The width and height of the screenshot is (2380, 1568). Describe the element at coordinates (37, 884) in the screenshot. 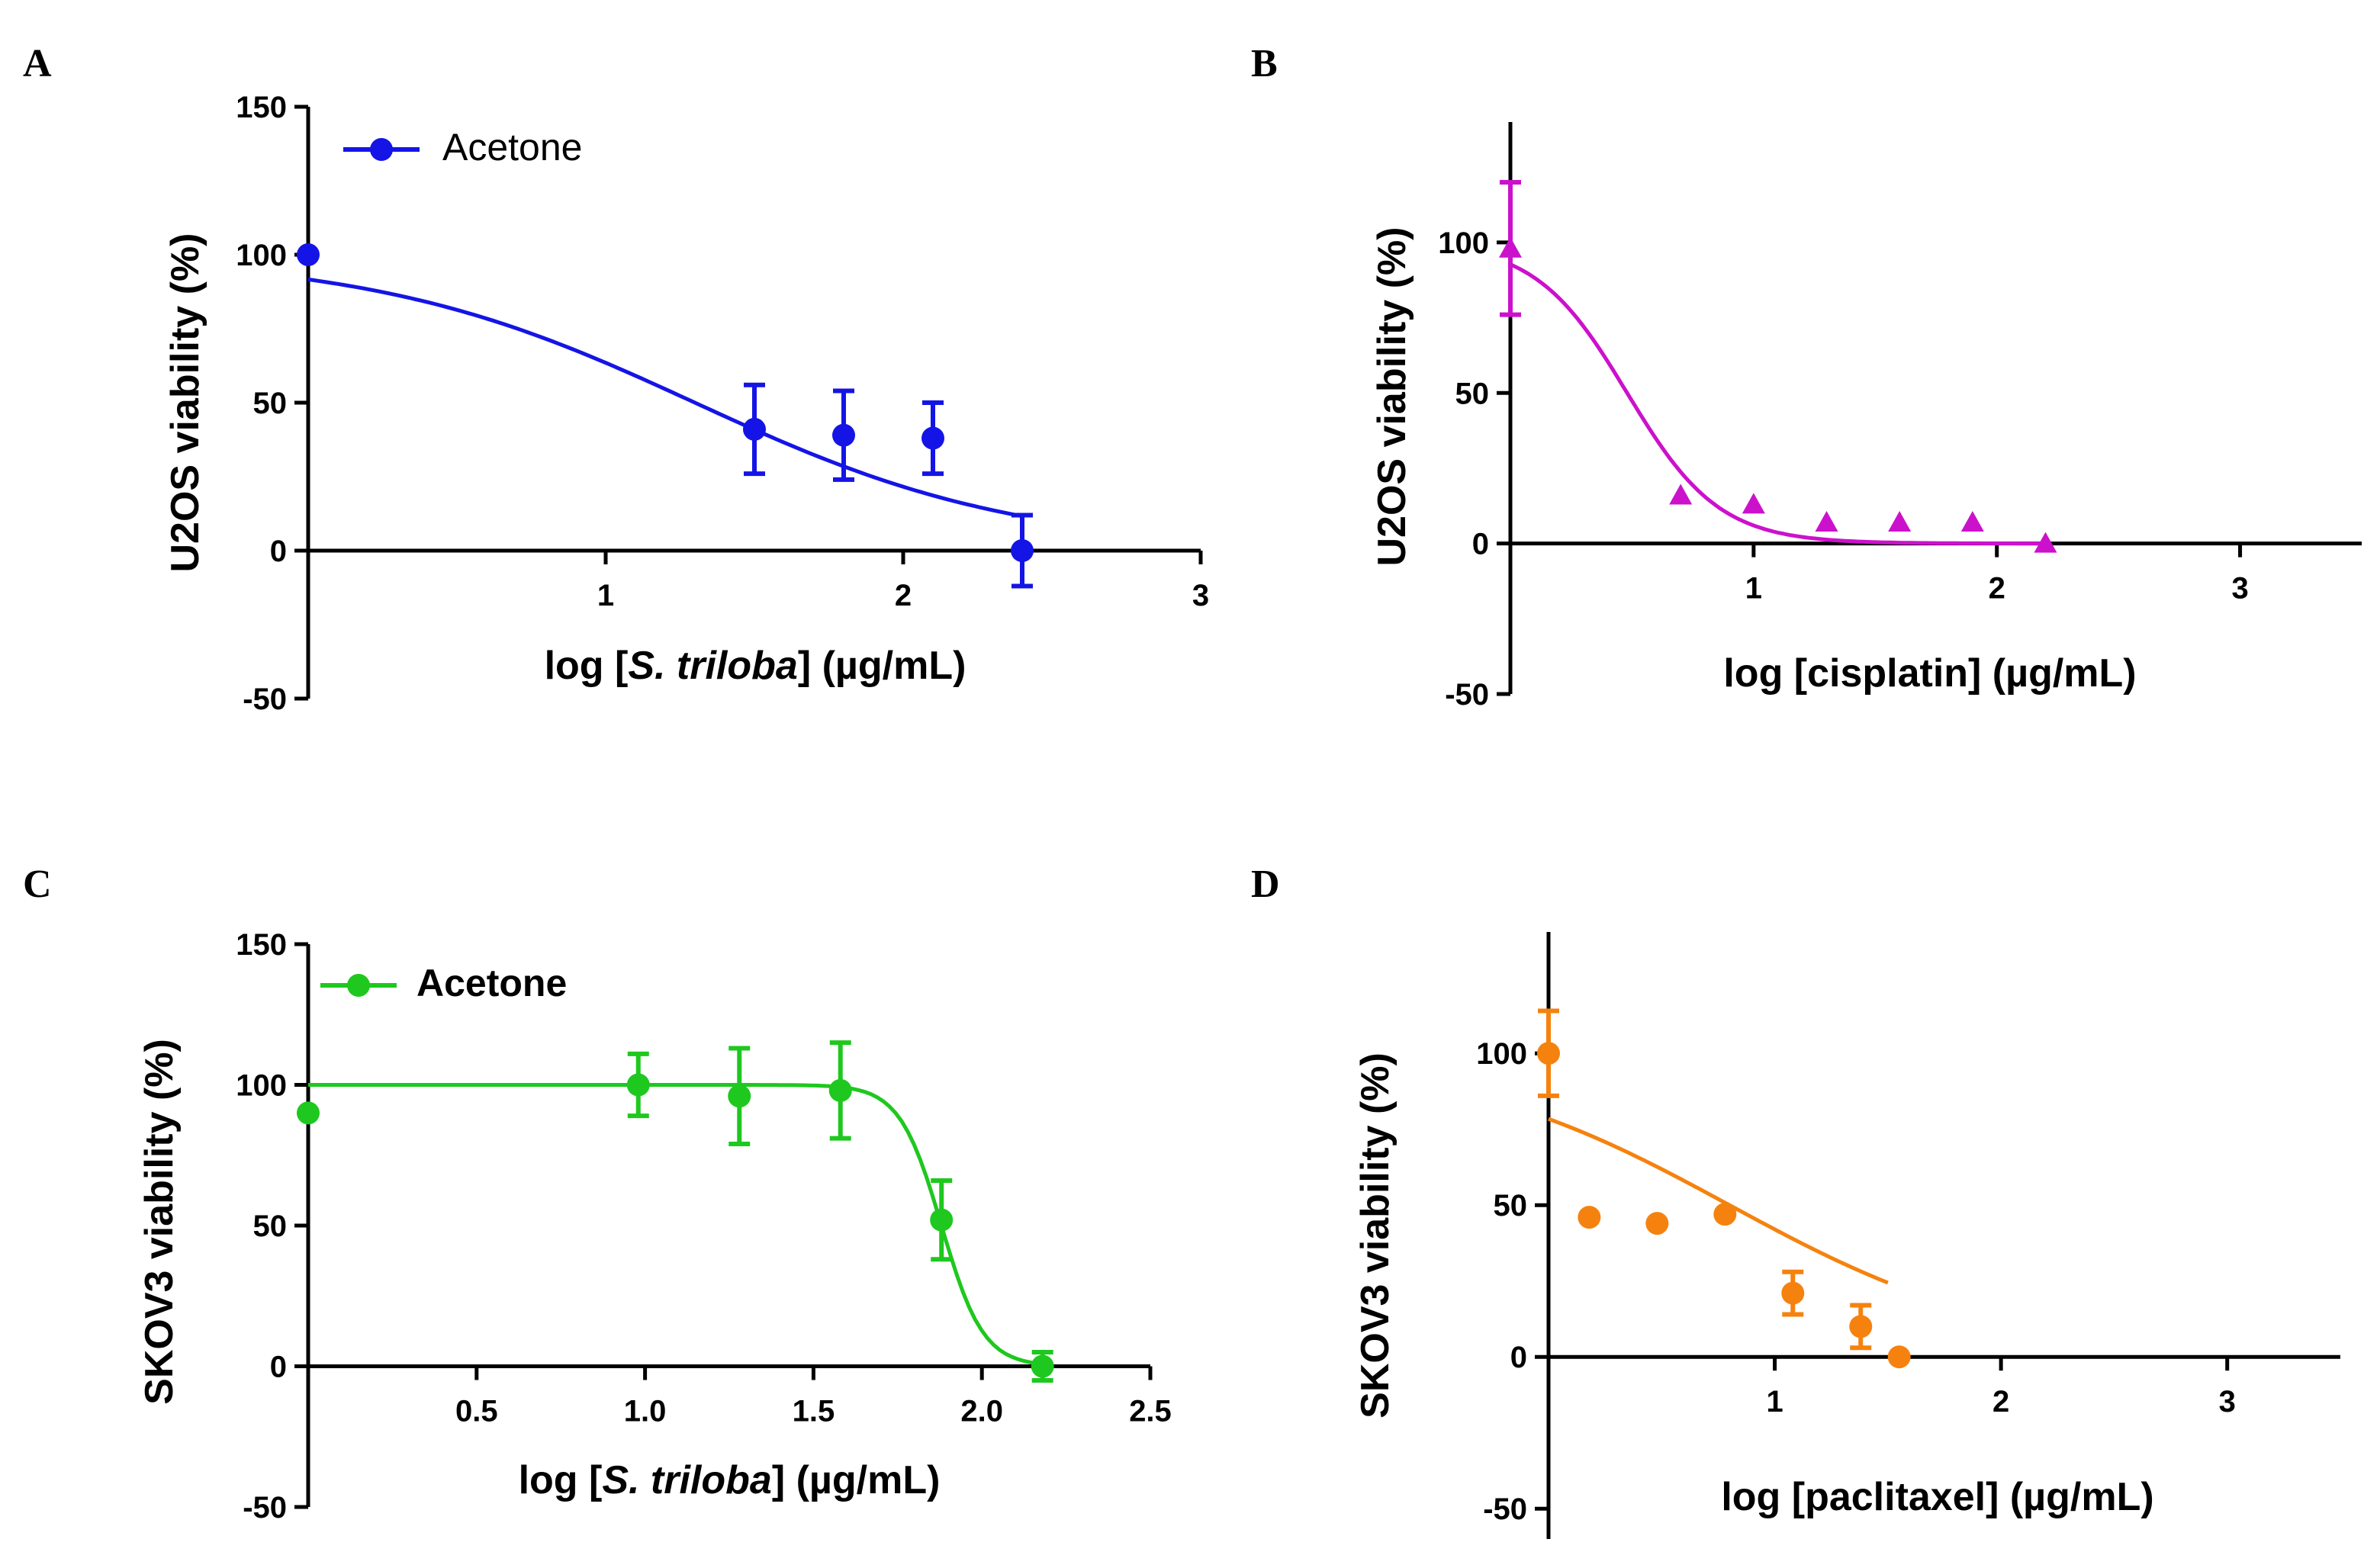

I see `panel-letter: C` at that location.